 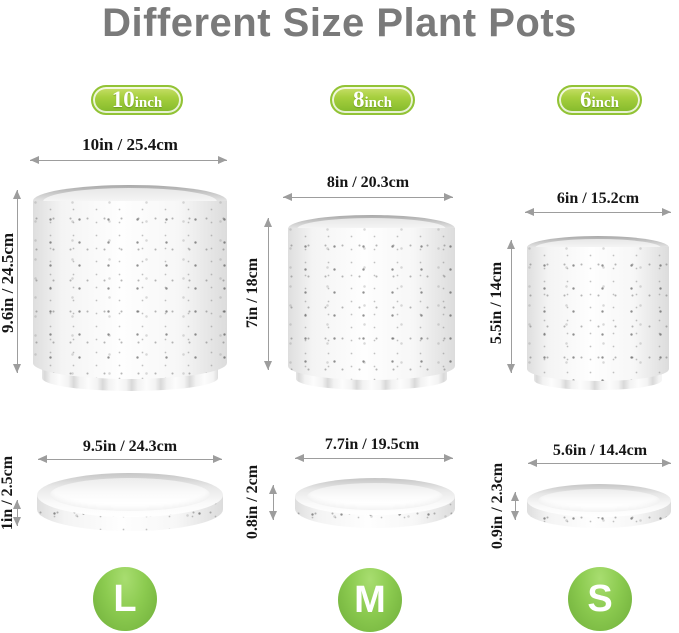 What do you see at coordinates (358, 99) in the screenshot?
I see `size-badge-number: 8` at bounding box center [358, 99].